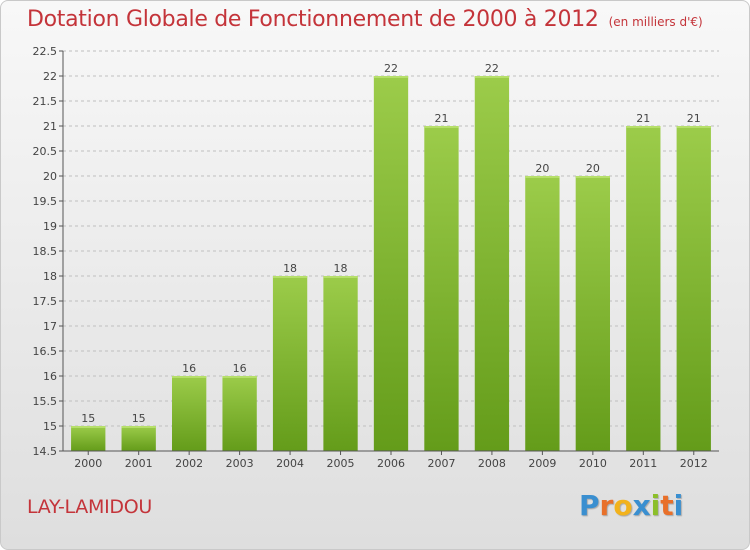 This screenshot has width=750, height=550. Describe the element at coordinates (45, 451) in the screenshot. I see `y-tick-label: 14.5` at that location.